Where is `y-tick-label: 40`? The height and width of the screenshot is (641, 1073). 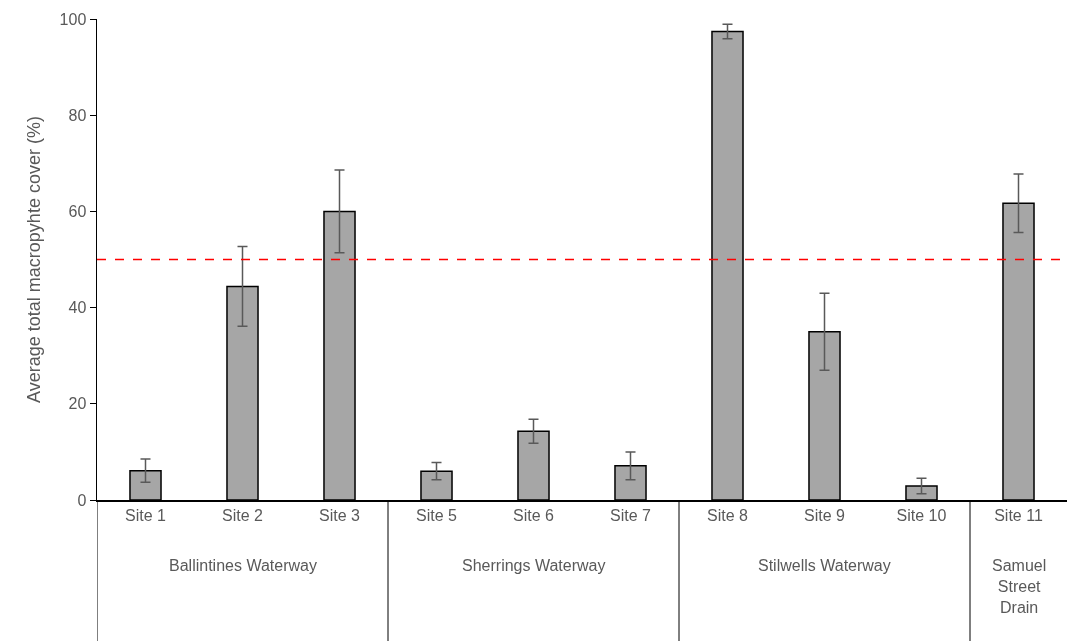
y-tick-label: 40 is located at coordinates (77, 308).